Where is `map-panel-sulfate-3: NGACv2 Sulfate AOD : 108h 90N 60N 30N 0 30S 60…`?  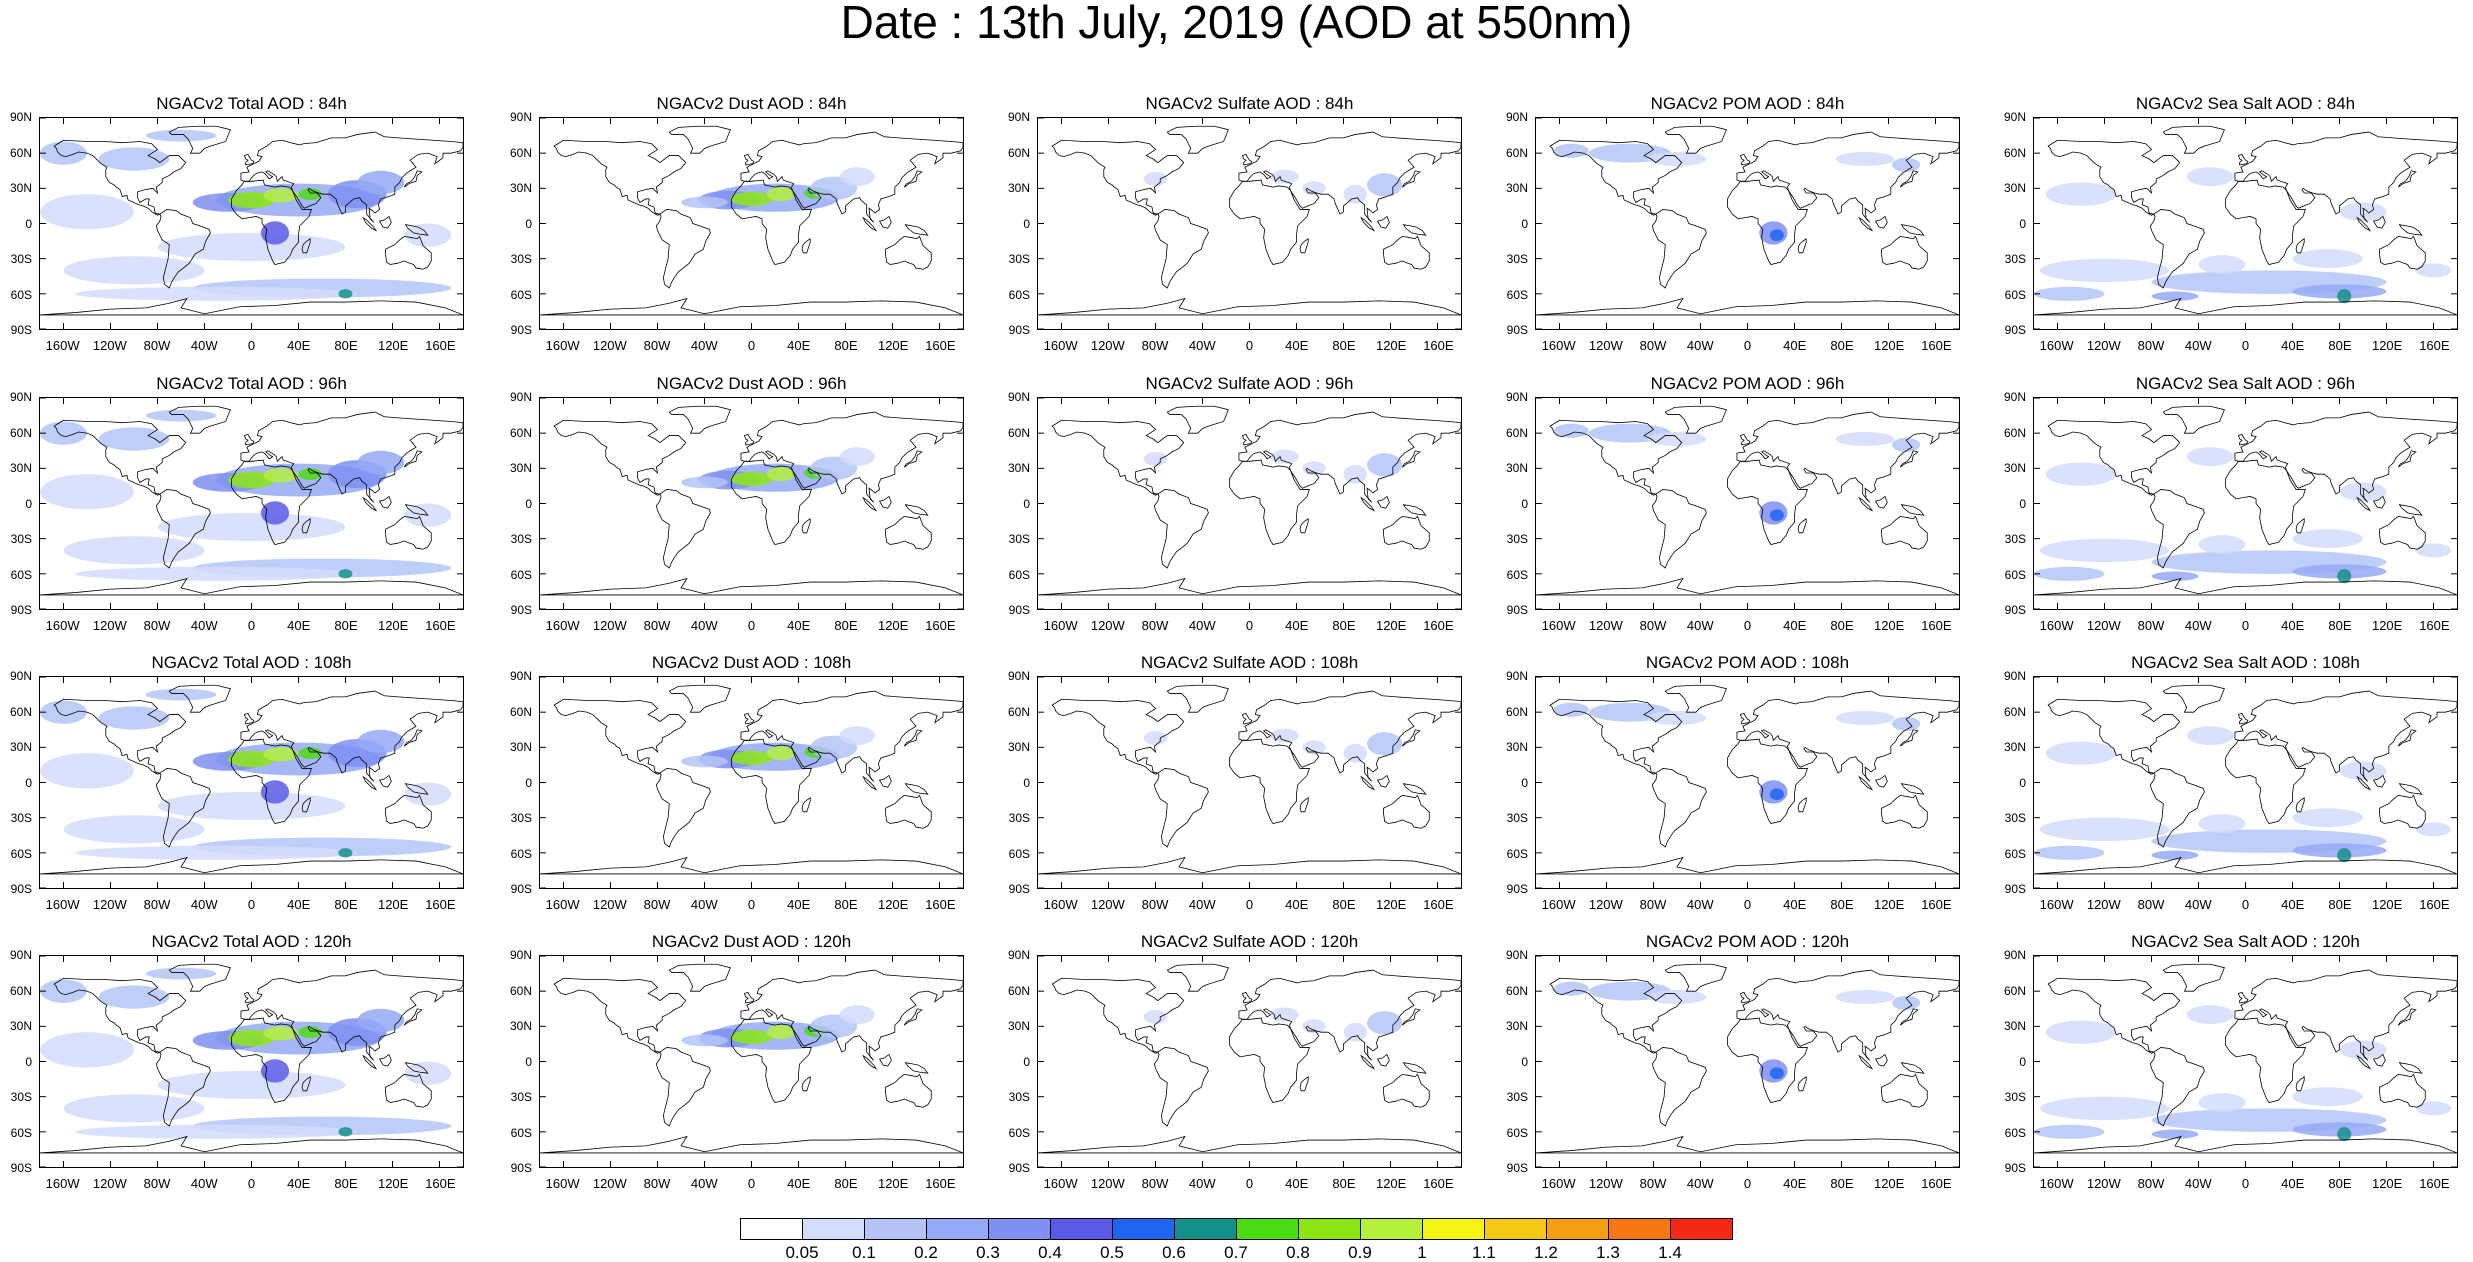
map-panel-sulfate-3: NGACv2 Sulfate AOD : 108h 90N 60N 30N 0 30S 60… is located at coordinates (1233, 793).